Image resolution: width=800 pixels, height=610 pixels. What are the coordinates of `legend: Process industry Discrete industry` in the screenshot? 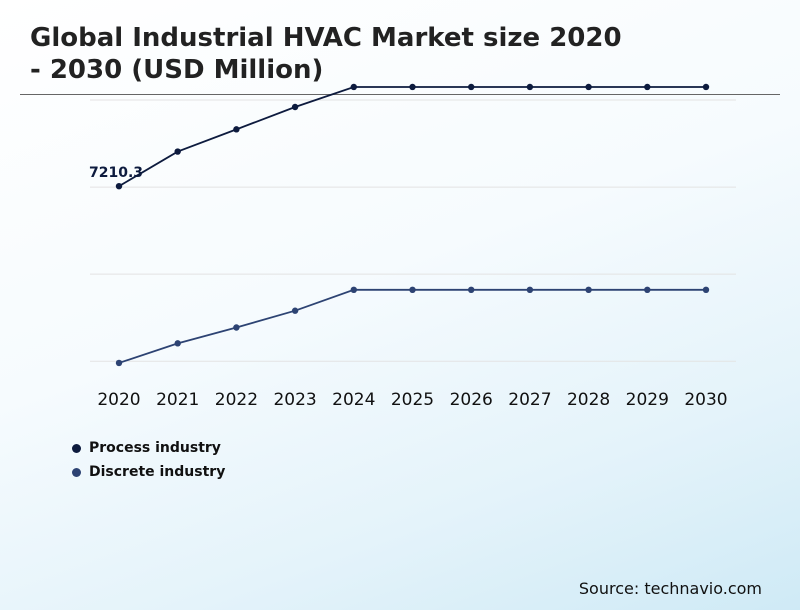 It's located at (148, 460).